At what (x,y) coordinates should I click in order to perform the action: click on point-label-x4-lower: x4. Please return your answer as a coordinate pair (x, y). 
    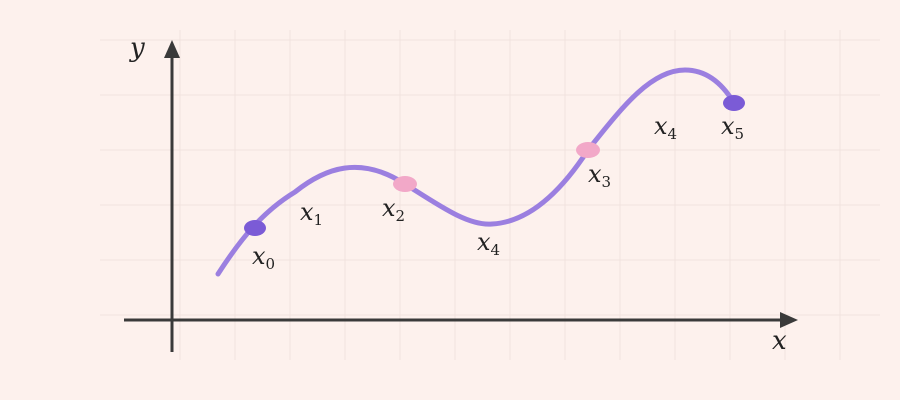
    Looking at the image, I should click on (488, 243).